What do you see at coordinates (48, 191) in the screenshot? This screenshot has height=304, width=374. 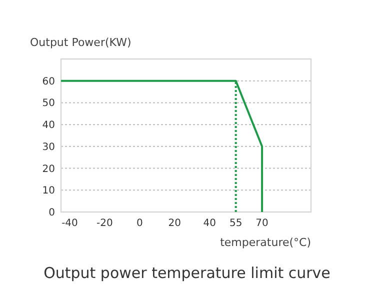 I see `y-tick-label: 10` at bounding box center [48, 191].